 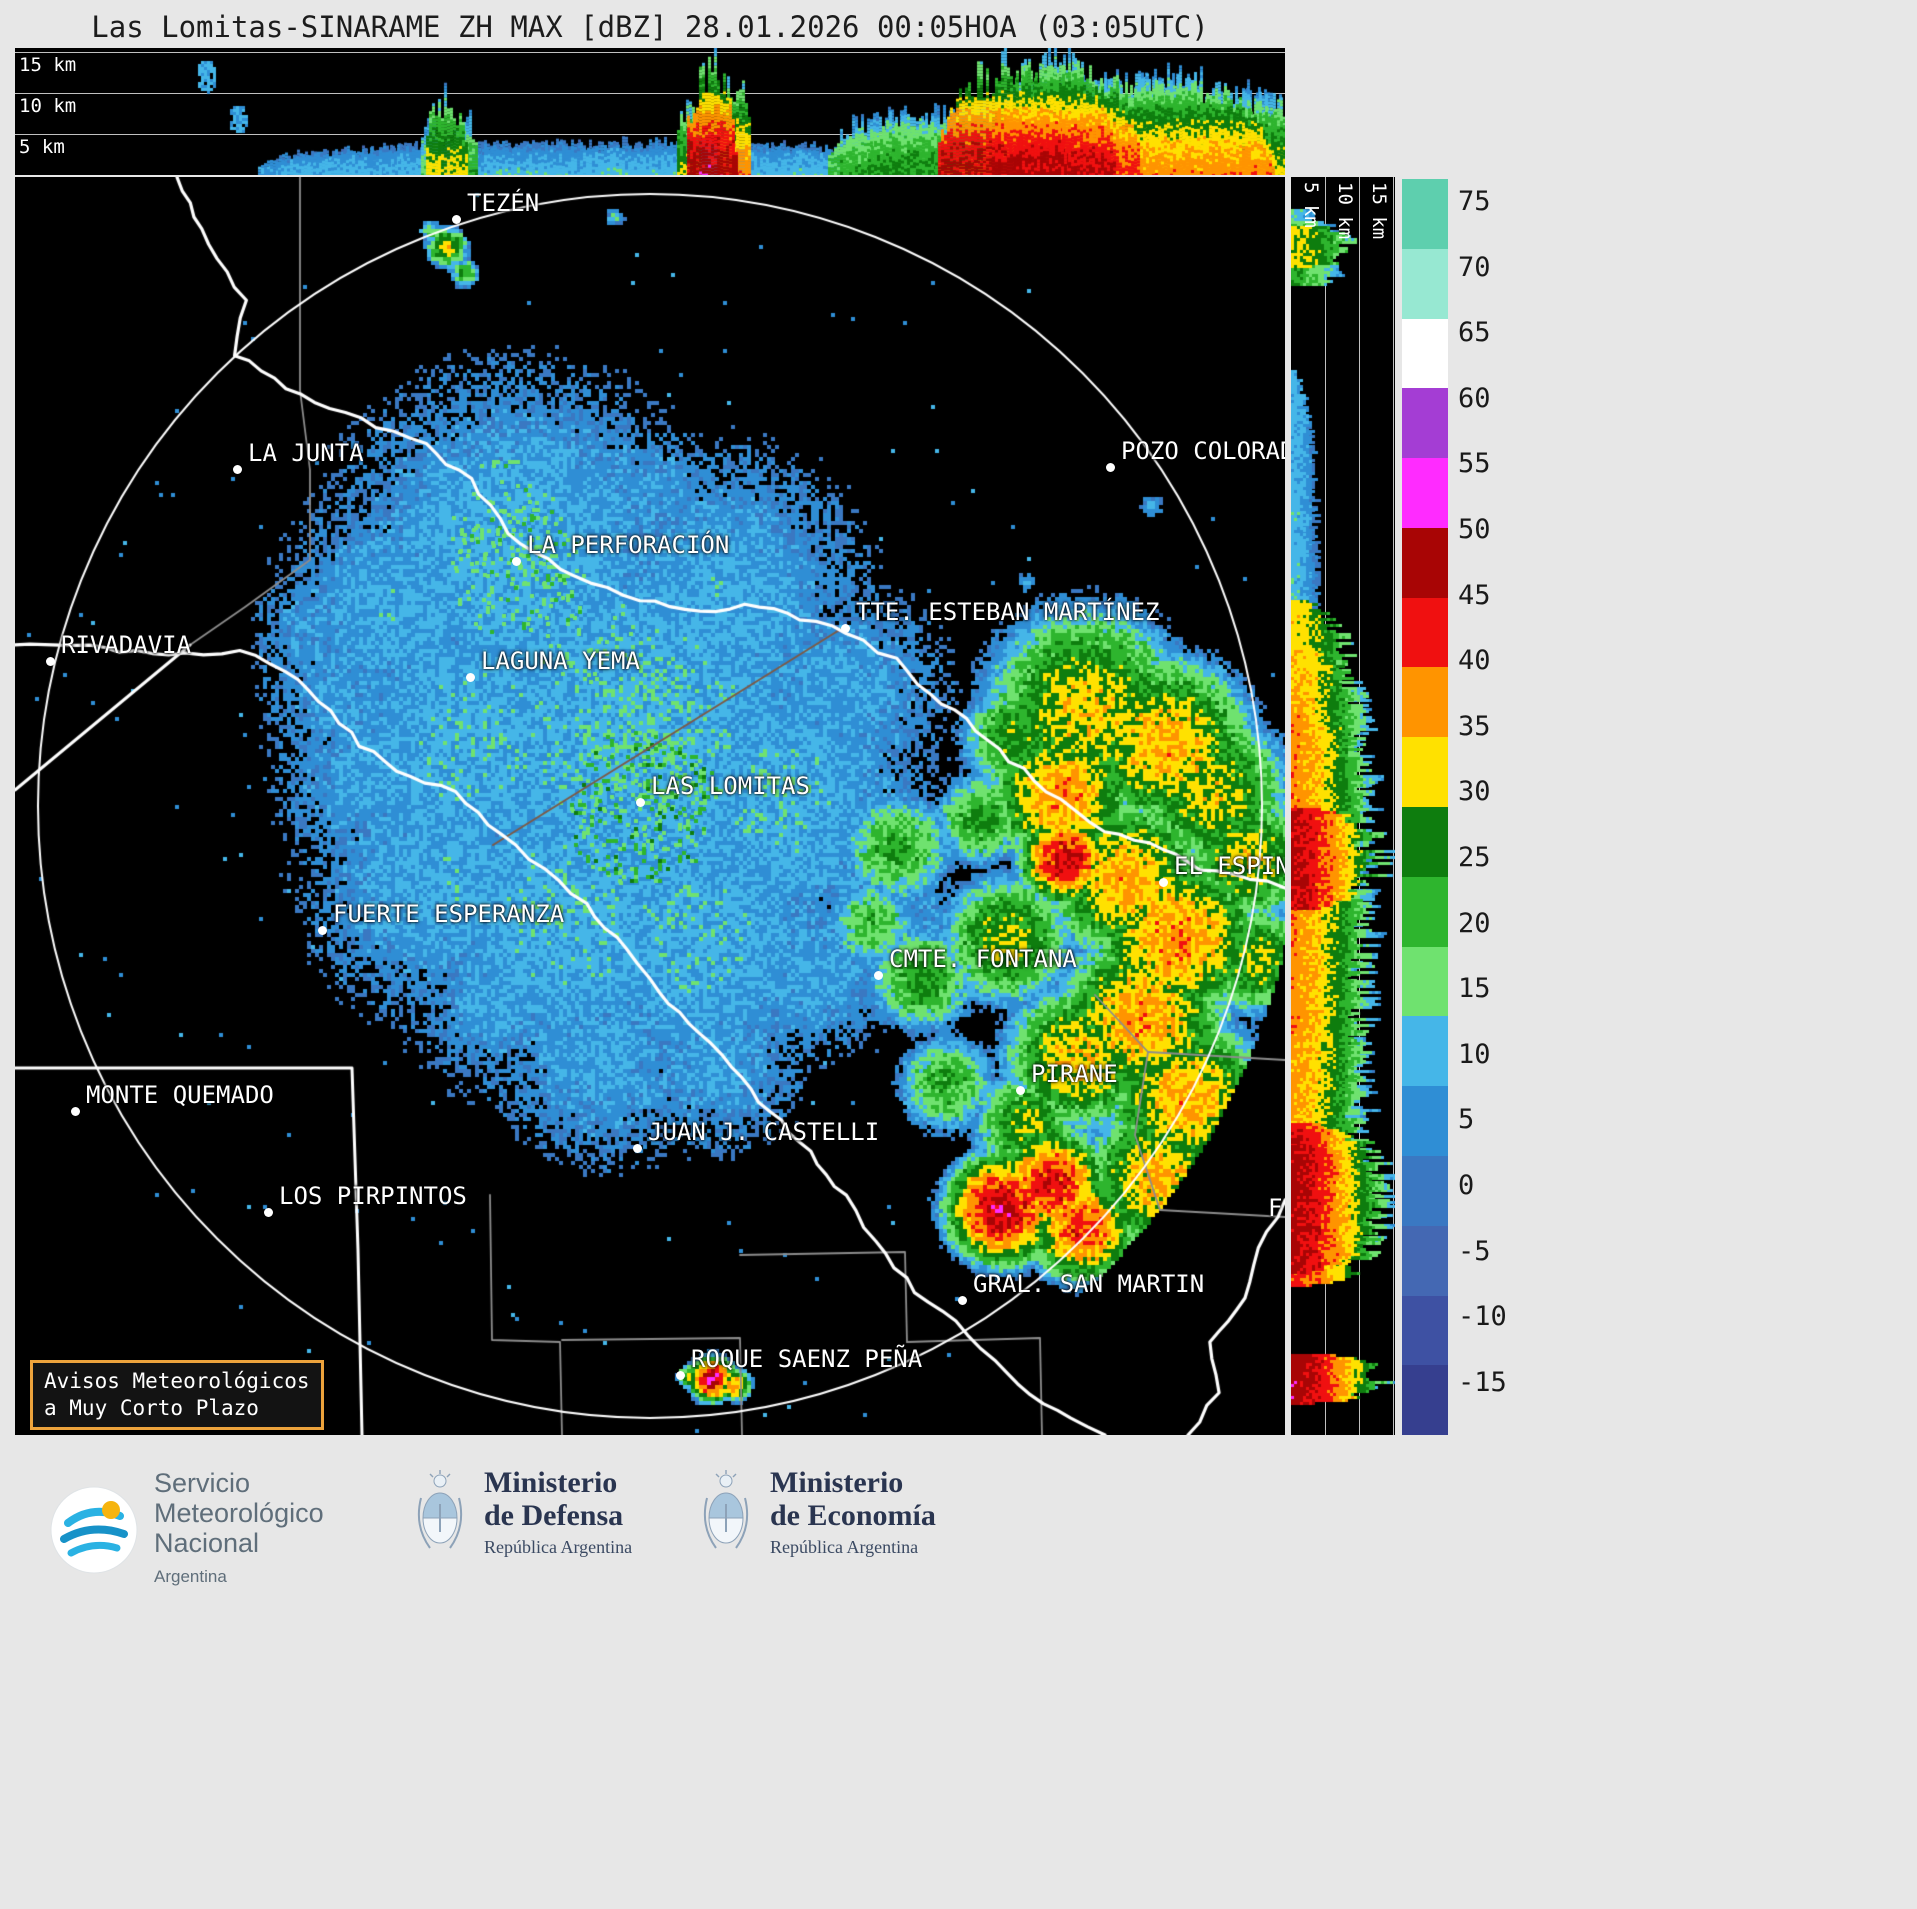 What do you see at coordinates (837, 1482) in the screenshot?
I see `economia-line-1: Ministerio` at bounding box center [837, 1482].